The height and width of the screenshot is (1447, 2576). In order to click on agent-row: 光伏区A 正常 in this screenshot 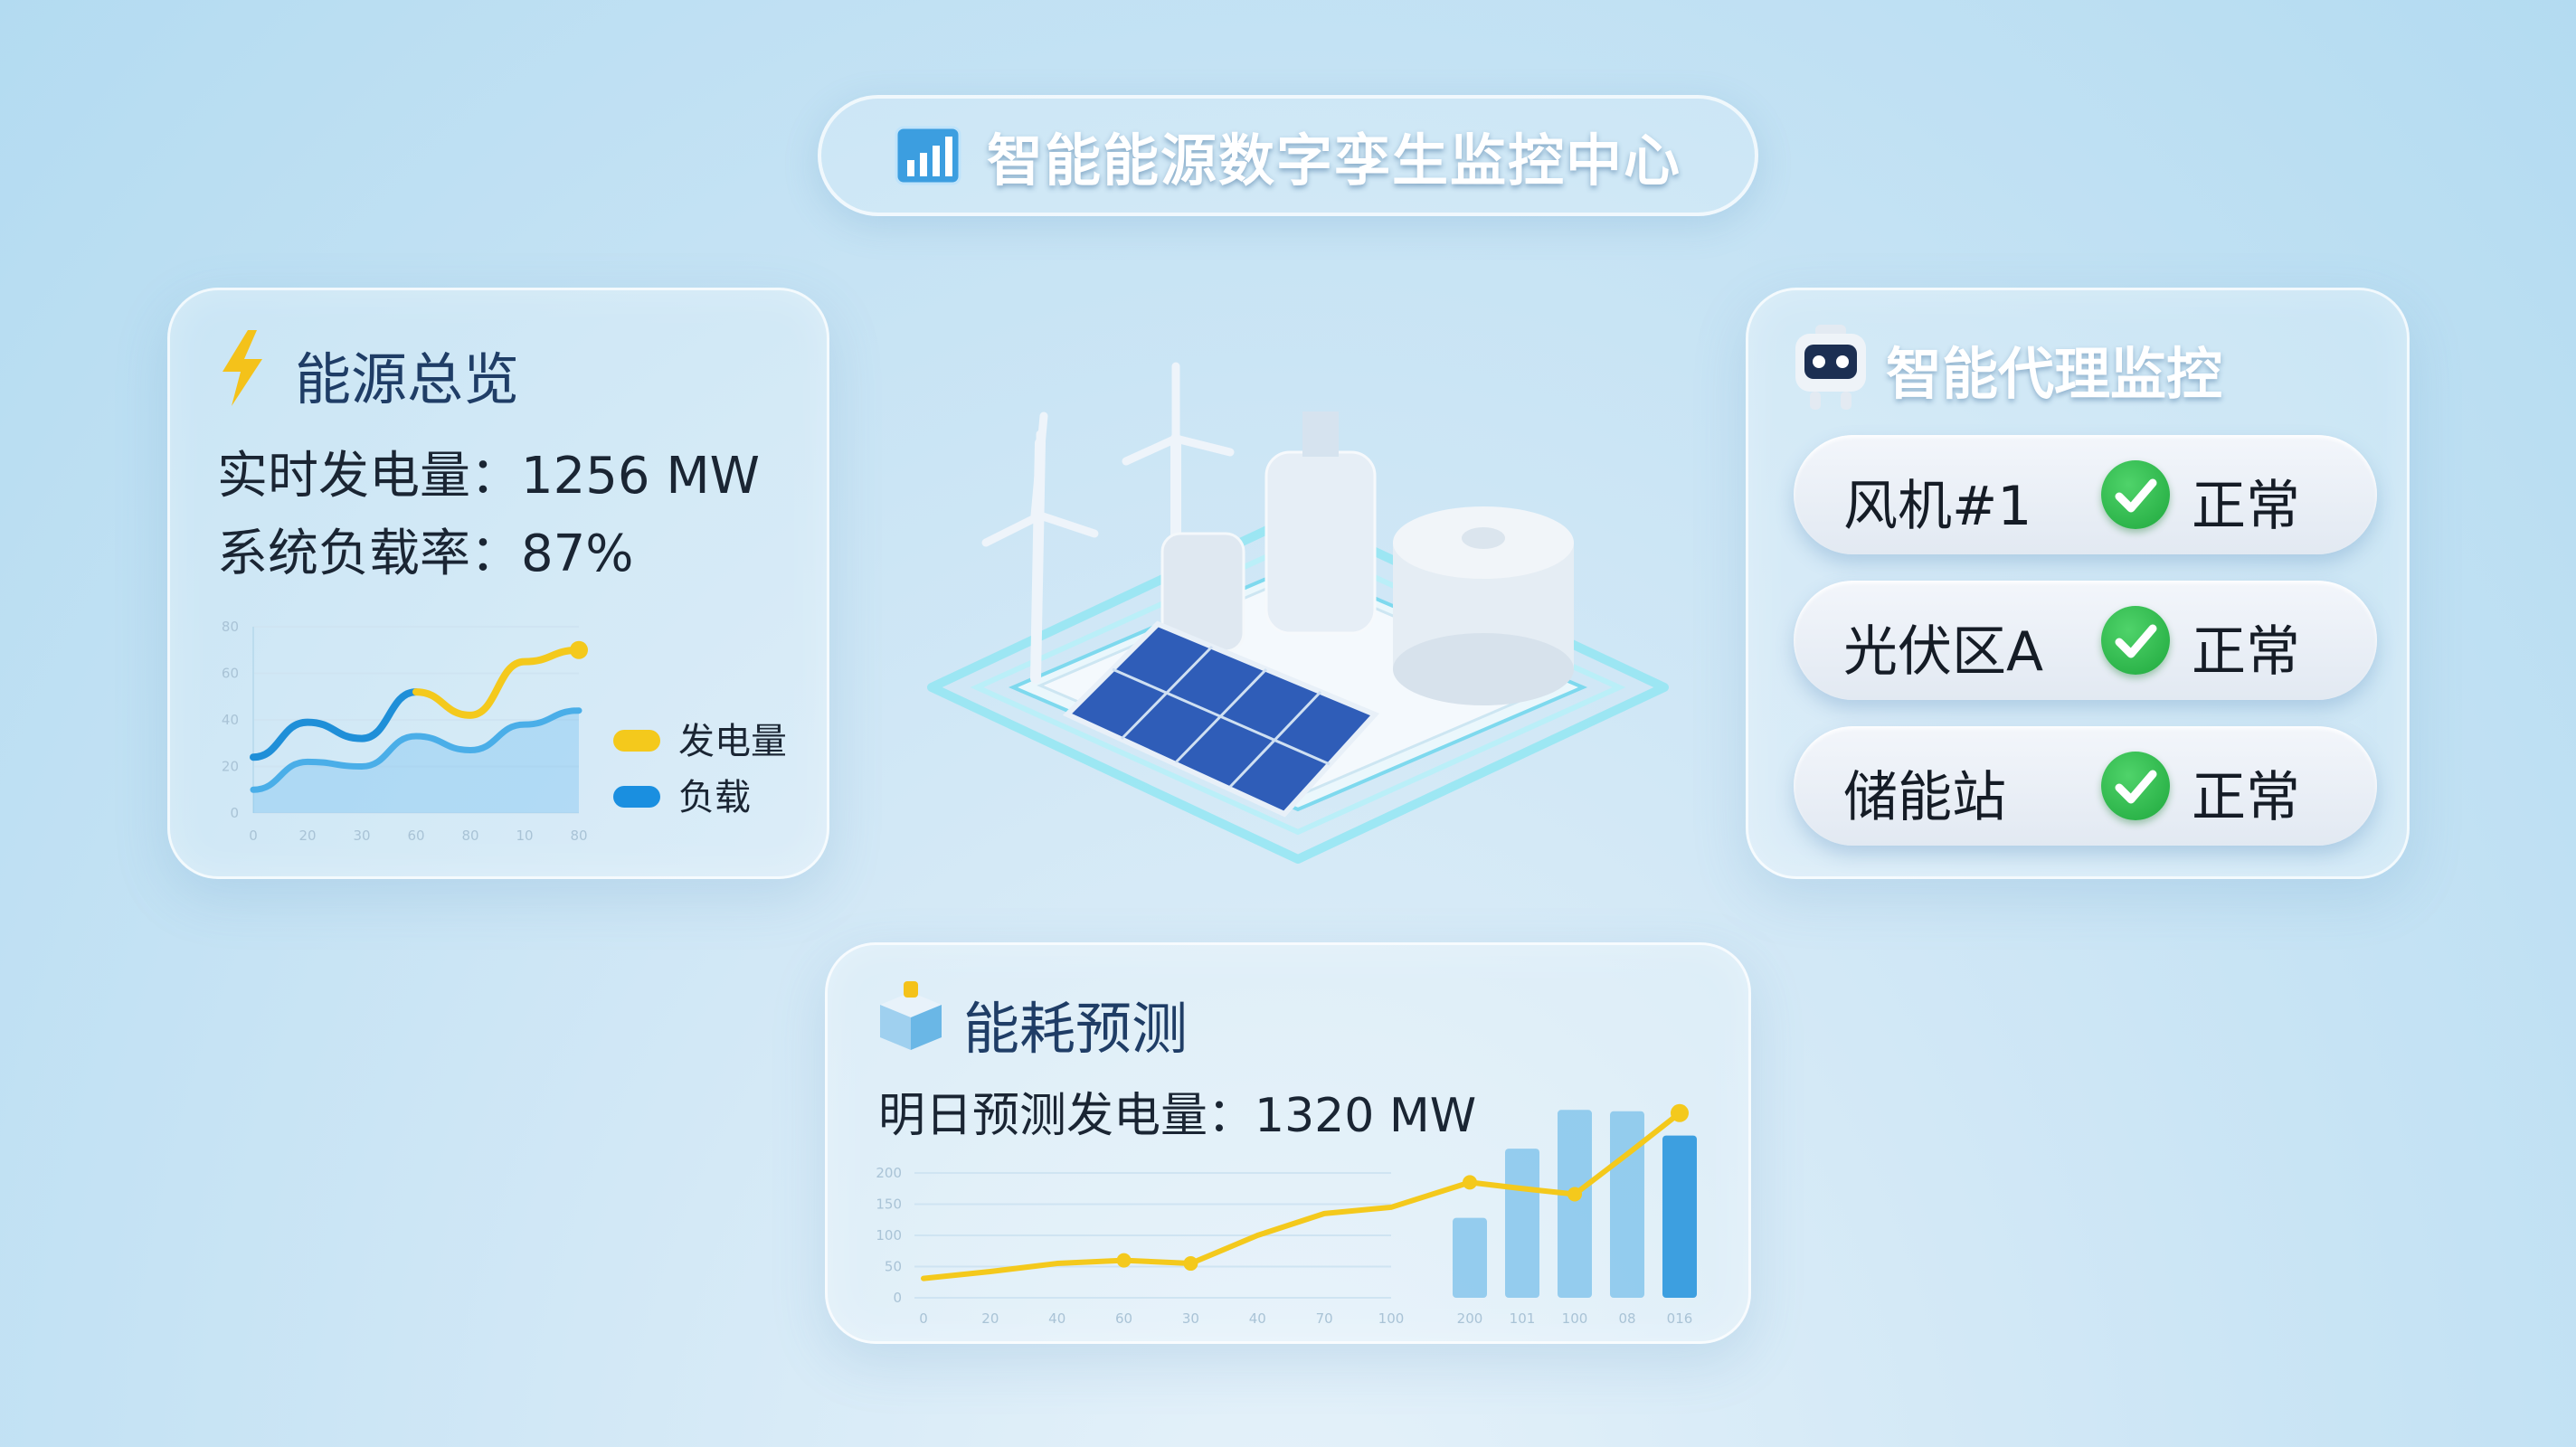, I will do `click(2086, 640)`.